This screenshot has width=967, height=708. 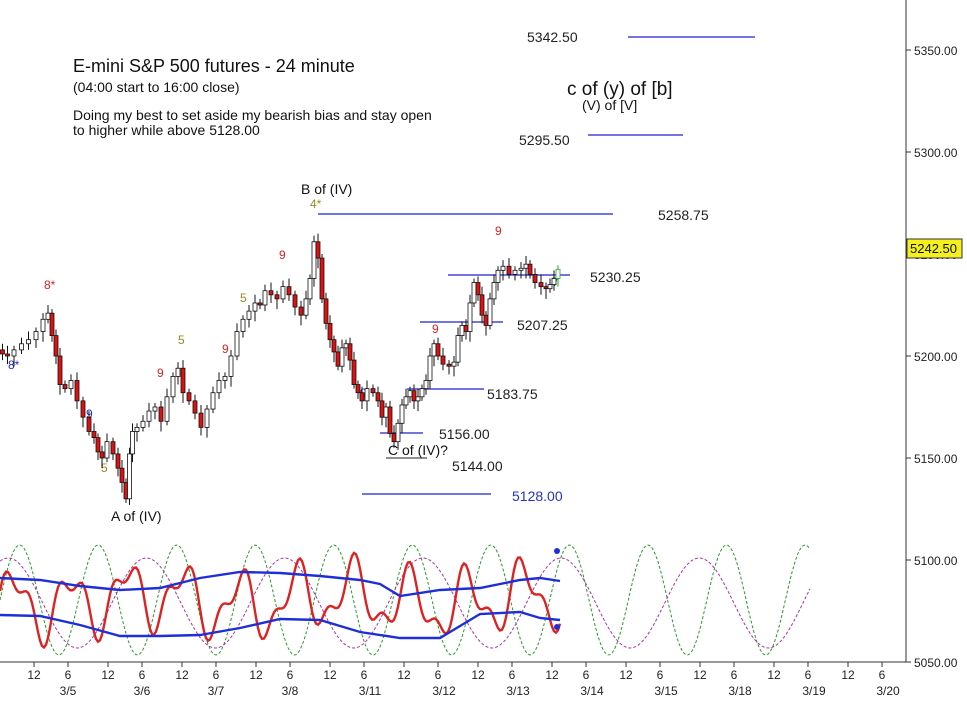 What do you see at coordinates (326, 189) in the screenshot?
I see `wave-label-b-of-iv: B of (IV)` at bounding box center [326, 189].